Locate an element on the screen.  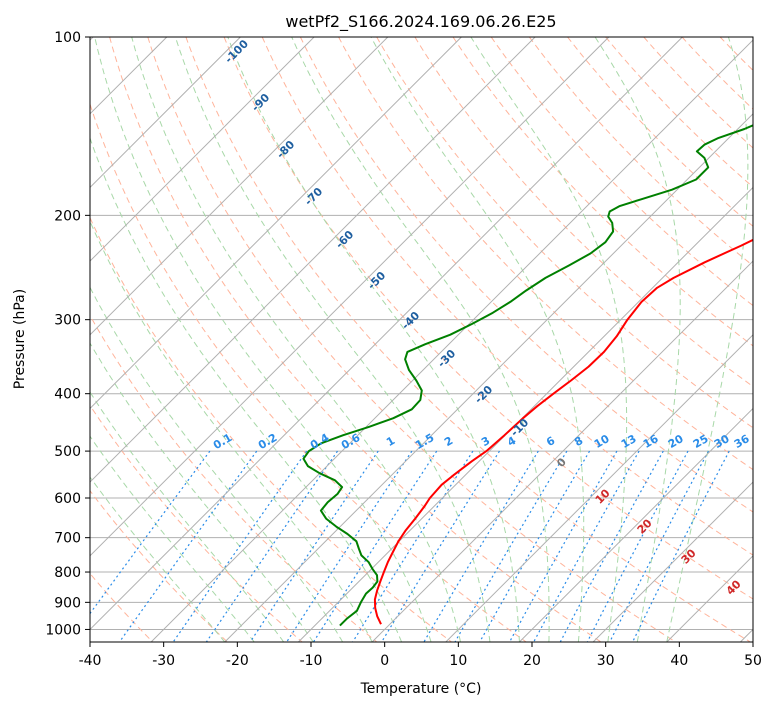
x-tick-label: -40 is located at coordinates (90, 661).